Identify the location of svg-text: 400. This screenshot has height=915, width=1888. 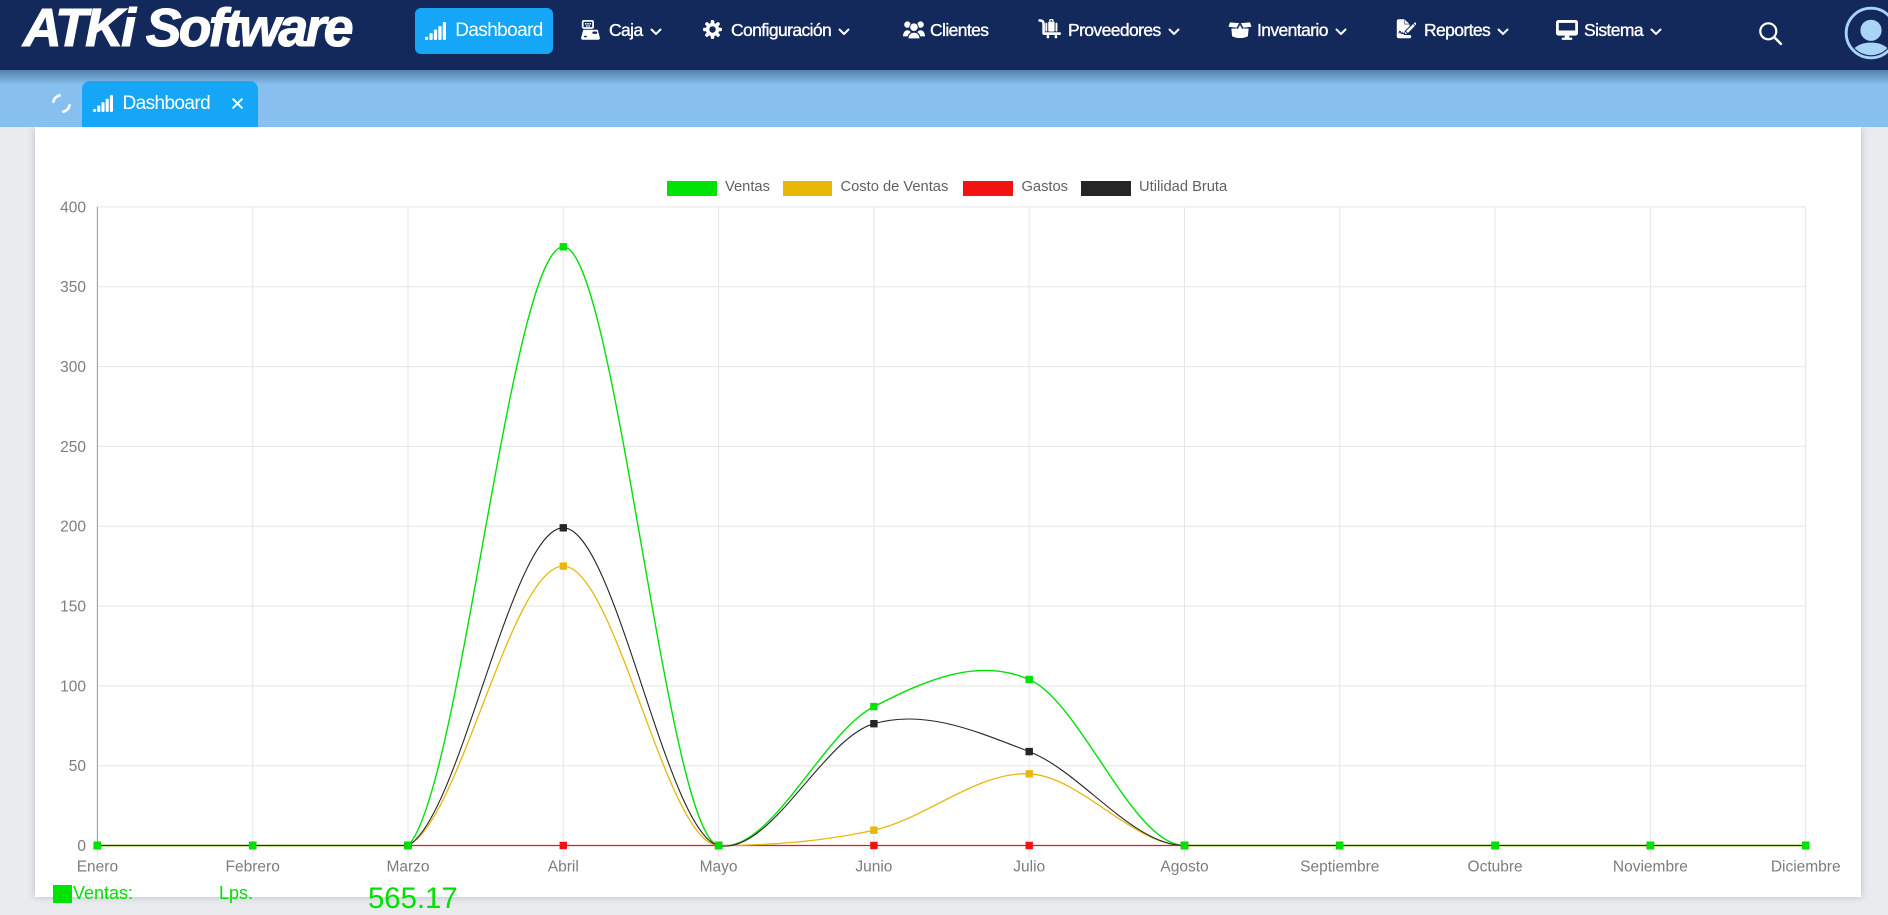
(73, 207).